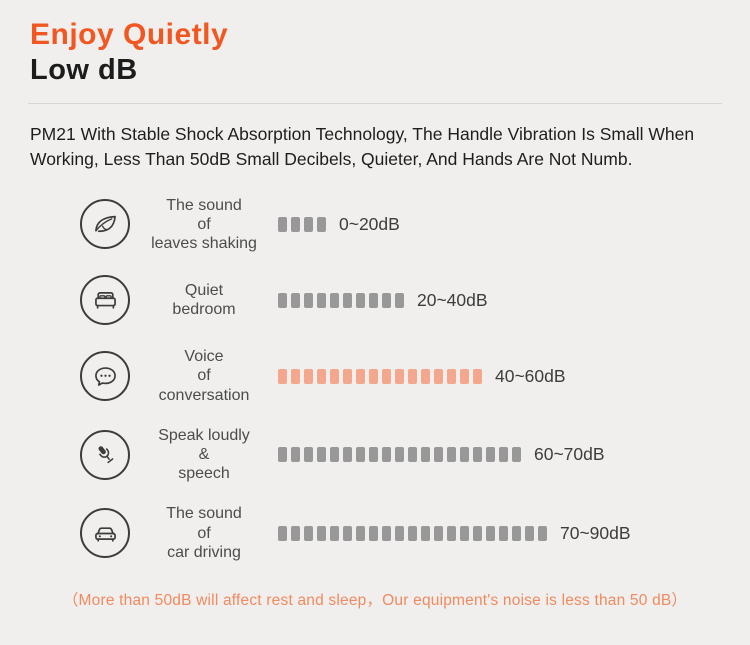 This screenshot has width=750, height=645. I want to click on decibel-range: 60~70dB, so click(569, 454).